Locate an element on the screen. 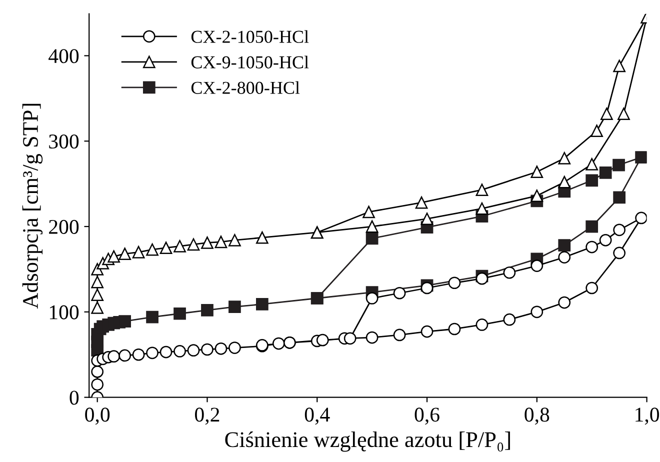  y-tick-label: 400 is located at coordinates (63, 56).